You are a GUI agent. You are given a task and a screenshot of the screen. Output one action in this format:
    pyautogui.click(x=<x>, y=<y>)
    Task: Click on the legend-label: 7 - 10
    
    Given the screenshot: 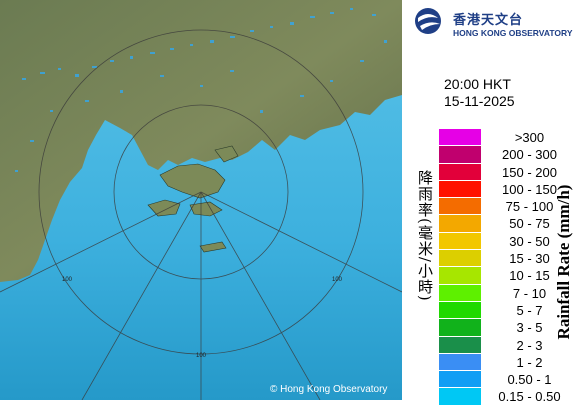 What is the action you would take?
    pyautogui.click(x=529, y=293)
    